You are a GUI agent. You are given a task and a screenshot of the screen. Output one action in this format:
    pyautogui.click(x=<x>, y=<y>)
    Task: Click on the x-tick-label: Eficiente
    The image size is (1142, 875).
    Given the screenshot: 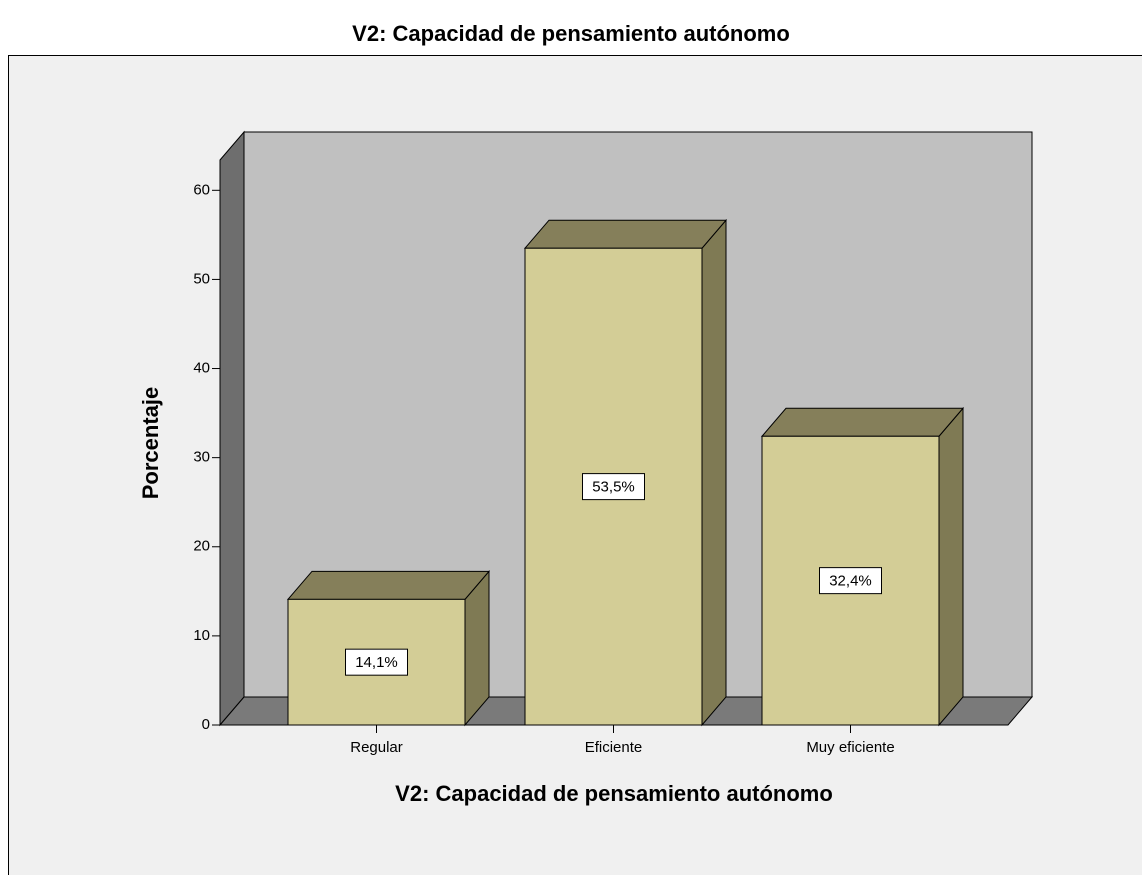 What is the action you would take?
    pyautogui.click(x=614, y=747)
    